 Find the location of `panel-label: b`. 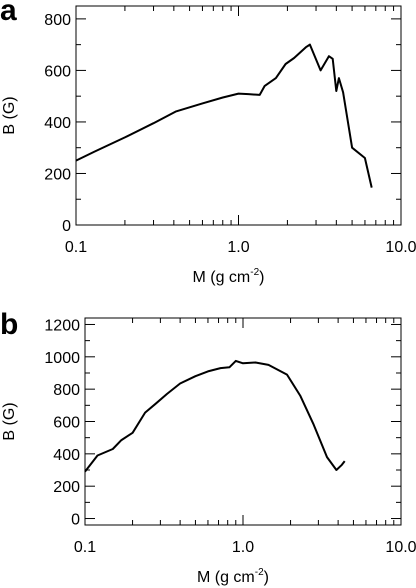

panel-label: b is located at coordinates (9, 324).